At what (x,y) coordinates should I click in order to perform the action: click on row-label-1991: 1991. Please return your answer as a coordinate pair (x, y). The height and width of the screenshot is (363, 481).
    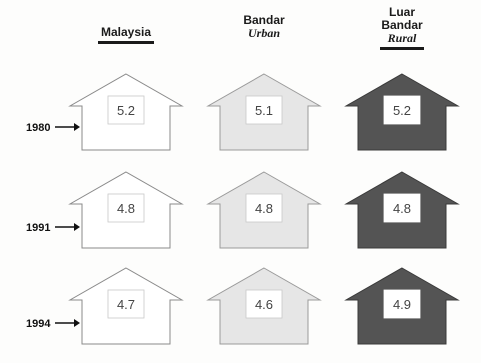
    Looking at the image, I should click on (38, 228).